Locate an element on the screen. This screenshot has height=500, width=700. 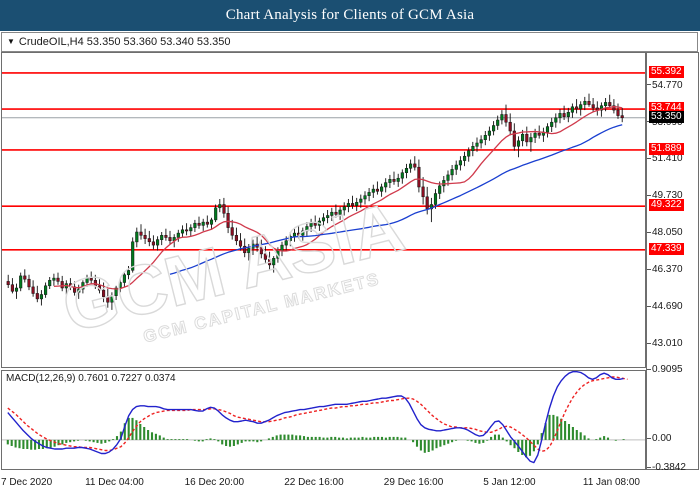
date-tick-label: 11 Jan 08:00 is located at coordinates (611, 482).